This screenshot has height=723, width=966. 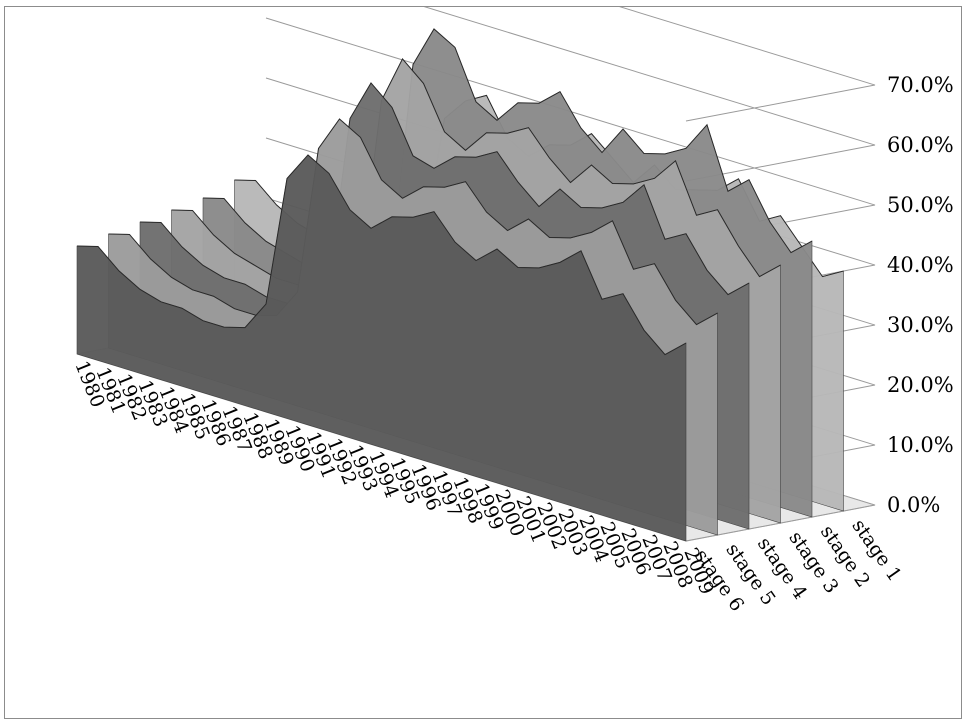 What do you see at coordinates (920, 445) in the screenshot?
I see `y-tick-label: 10.0%` at bounding box center [920, 445].